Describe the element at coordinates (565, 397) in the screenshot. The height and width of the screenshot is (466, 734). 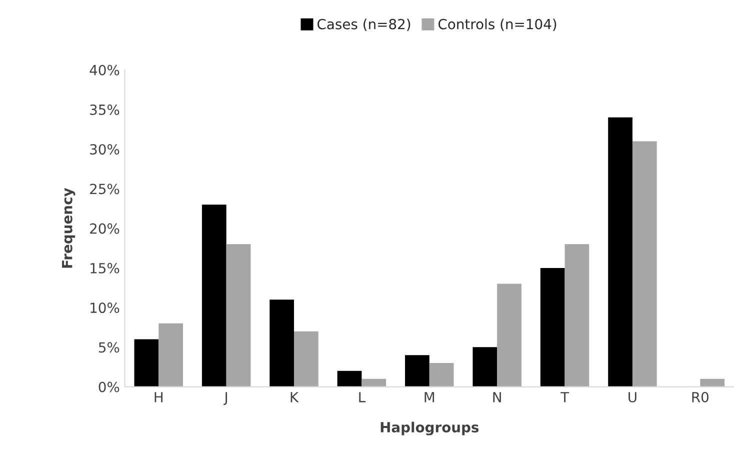
I see `x-tick-label: T` at that location.